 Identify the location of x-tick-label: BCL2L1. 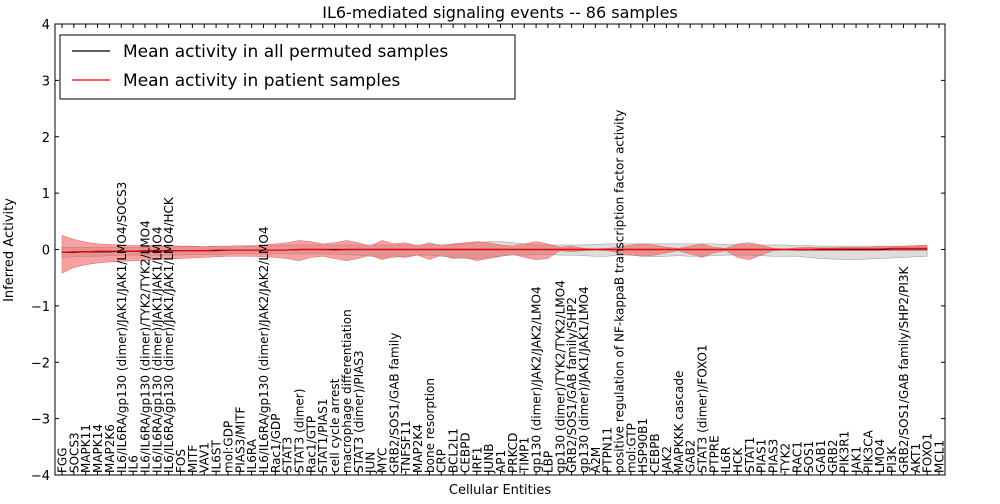
(454, 450).